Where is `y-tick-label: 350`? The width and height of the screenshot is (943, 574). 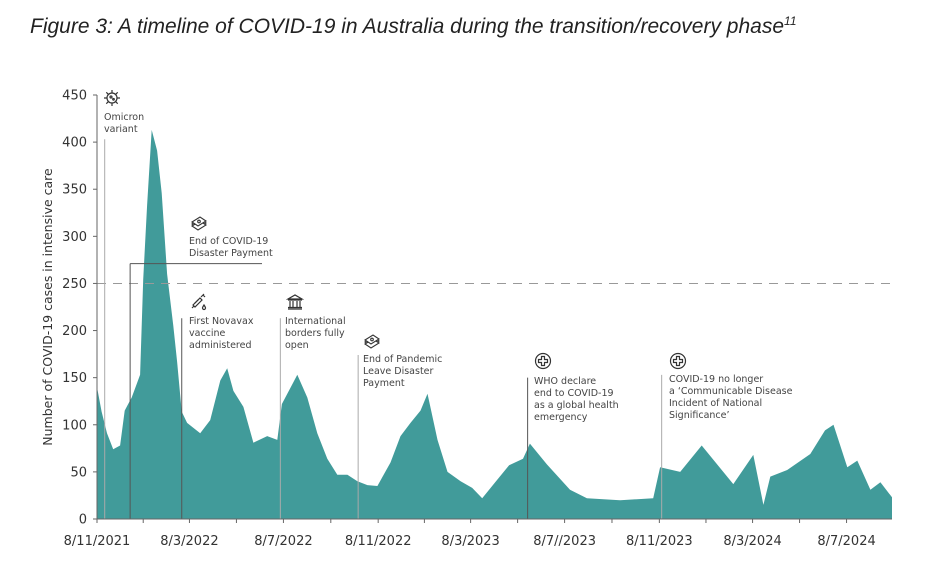
y-tick-label: 350 is located at coordinates (74, 190).